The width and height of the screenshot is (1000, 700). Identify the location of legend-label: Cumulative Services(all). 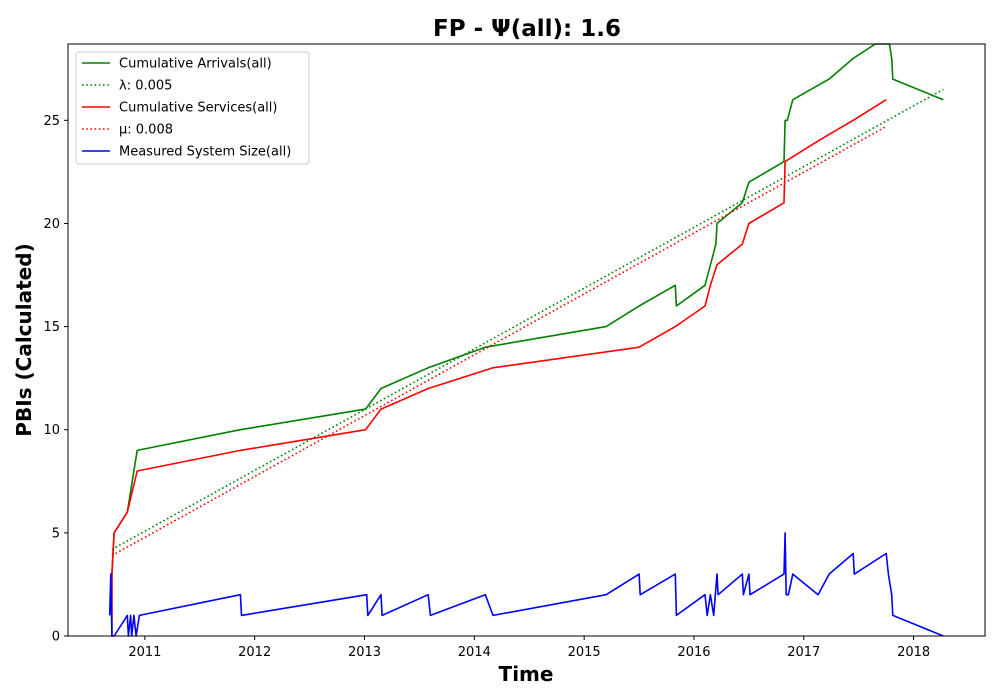
(198, 108).